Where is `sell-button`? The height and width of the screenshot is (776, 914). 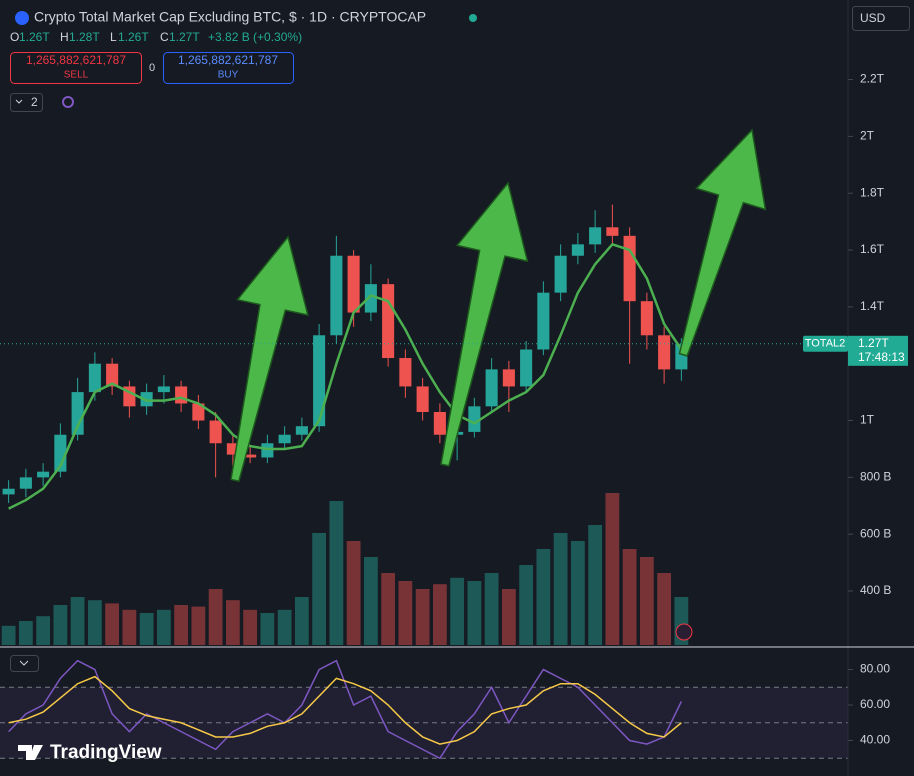 sell-button is located at coordinates (76, 68).